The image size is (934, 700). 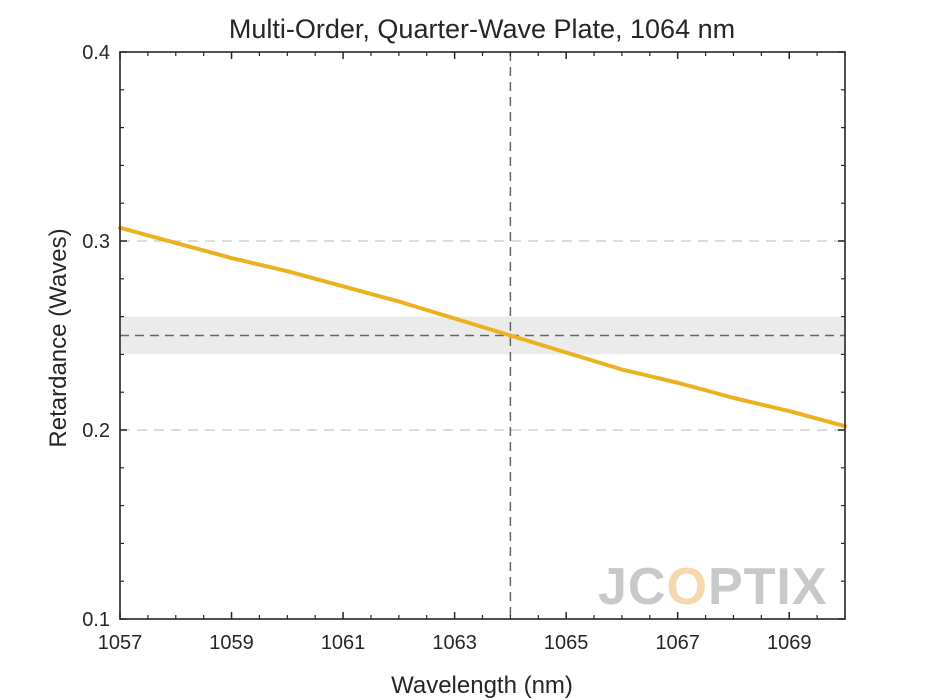 What do you see at coordinates (96, 620) in the screenshot?
I see `y-tick-label: 0.1` at bounding box center [96, 620].